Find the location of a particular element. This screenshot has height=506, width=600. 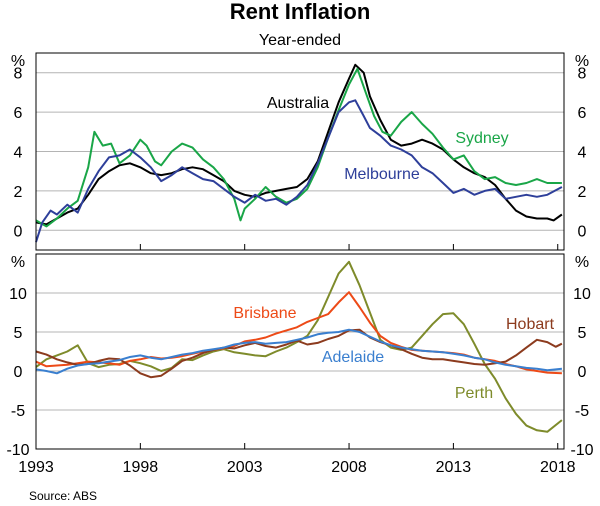

y-tick-label-left: -5 is located at coordinates (18, 411).